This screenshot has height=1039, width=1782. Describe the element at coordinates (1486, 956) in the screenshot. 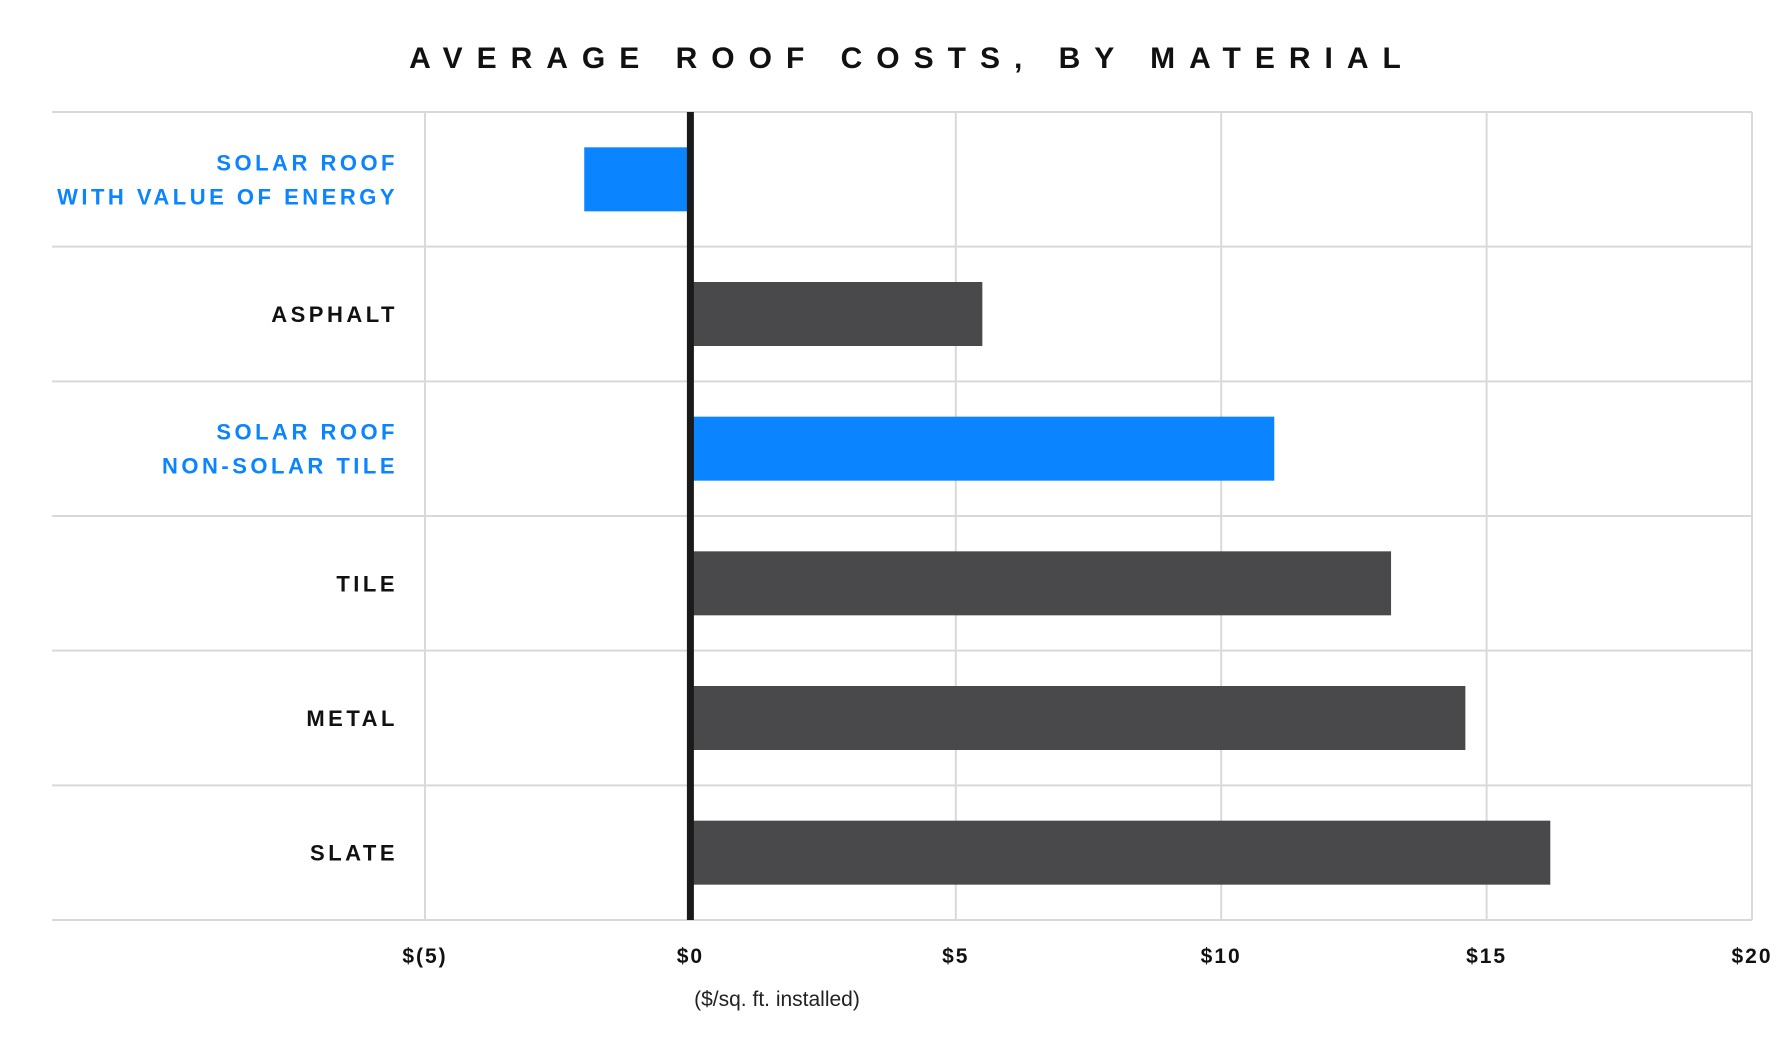

I see `x-tick-label: $15` at that location.